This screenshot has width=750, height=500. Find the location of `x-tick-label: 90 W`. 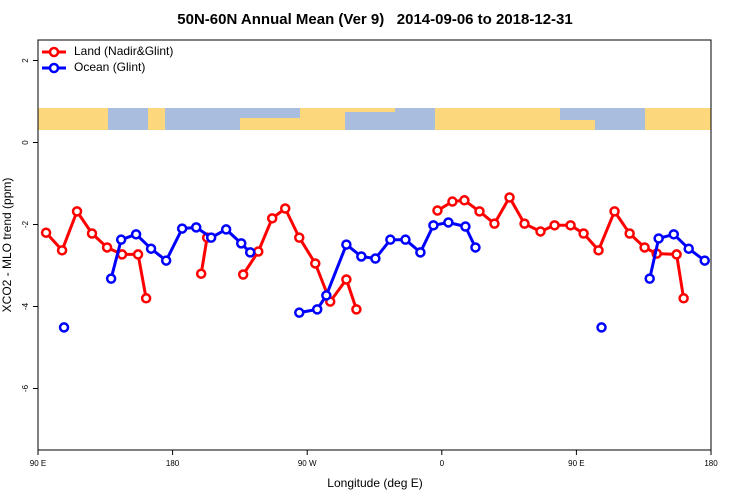

x-tick-label: 90 W is located at coordinates (307, 463).